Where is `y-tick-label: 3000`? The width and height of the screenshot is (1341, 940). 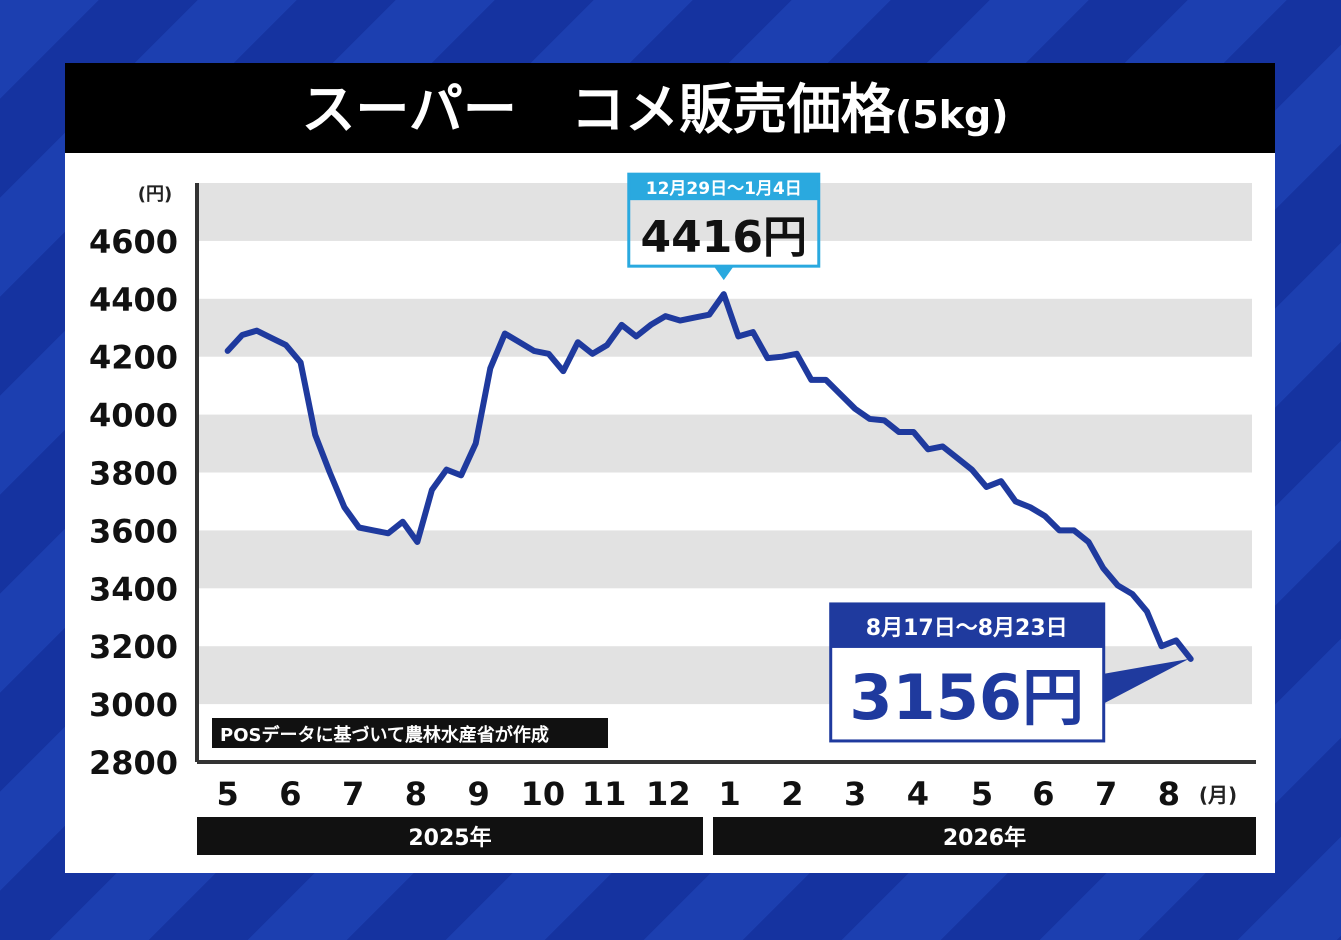
y-tick-label: 3000 is located at coordinates (133, 705).